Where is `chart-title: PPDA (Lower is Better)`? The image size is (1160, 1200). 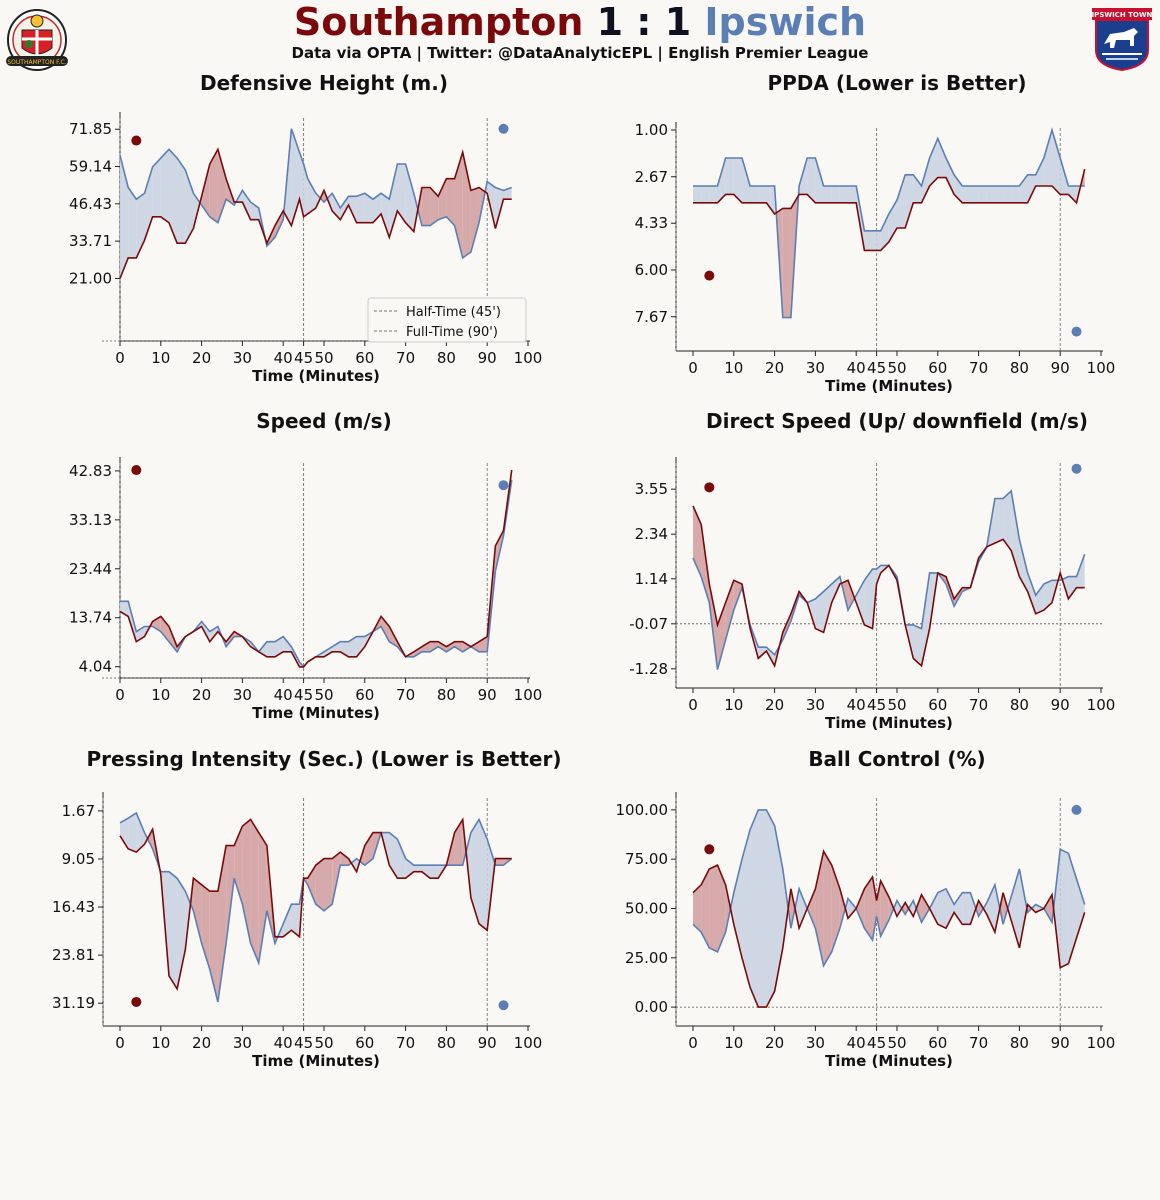 chart-title: PPDA (Lower is Better) is located at coordinates (896, 83).